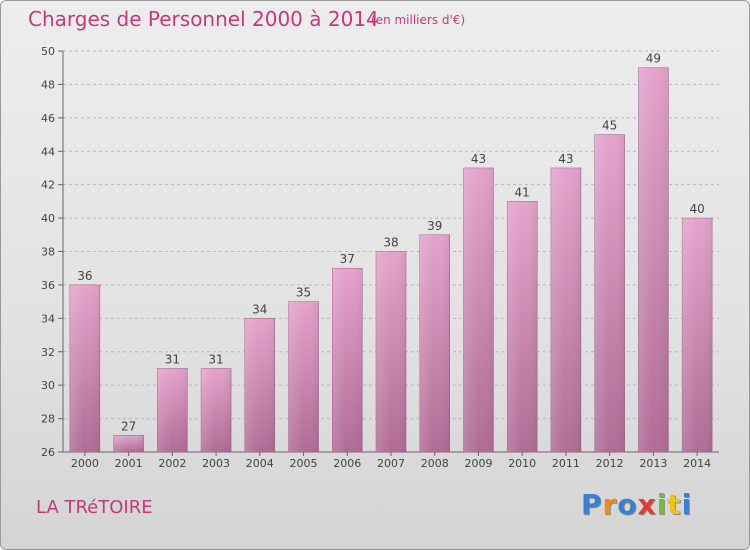 The image size is (750, 550). What do you see at coordinates (478, 310) in the screenshot?
I see `bar-shading-2009` at bounding box center [478, 310].